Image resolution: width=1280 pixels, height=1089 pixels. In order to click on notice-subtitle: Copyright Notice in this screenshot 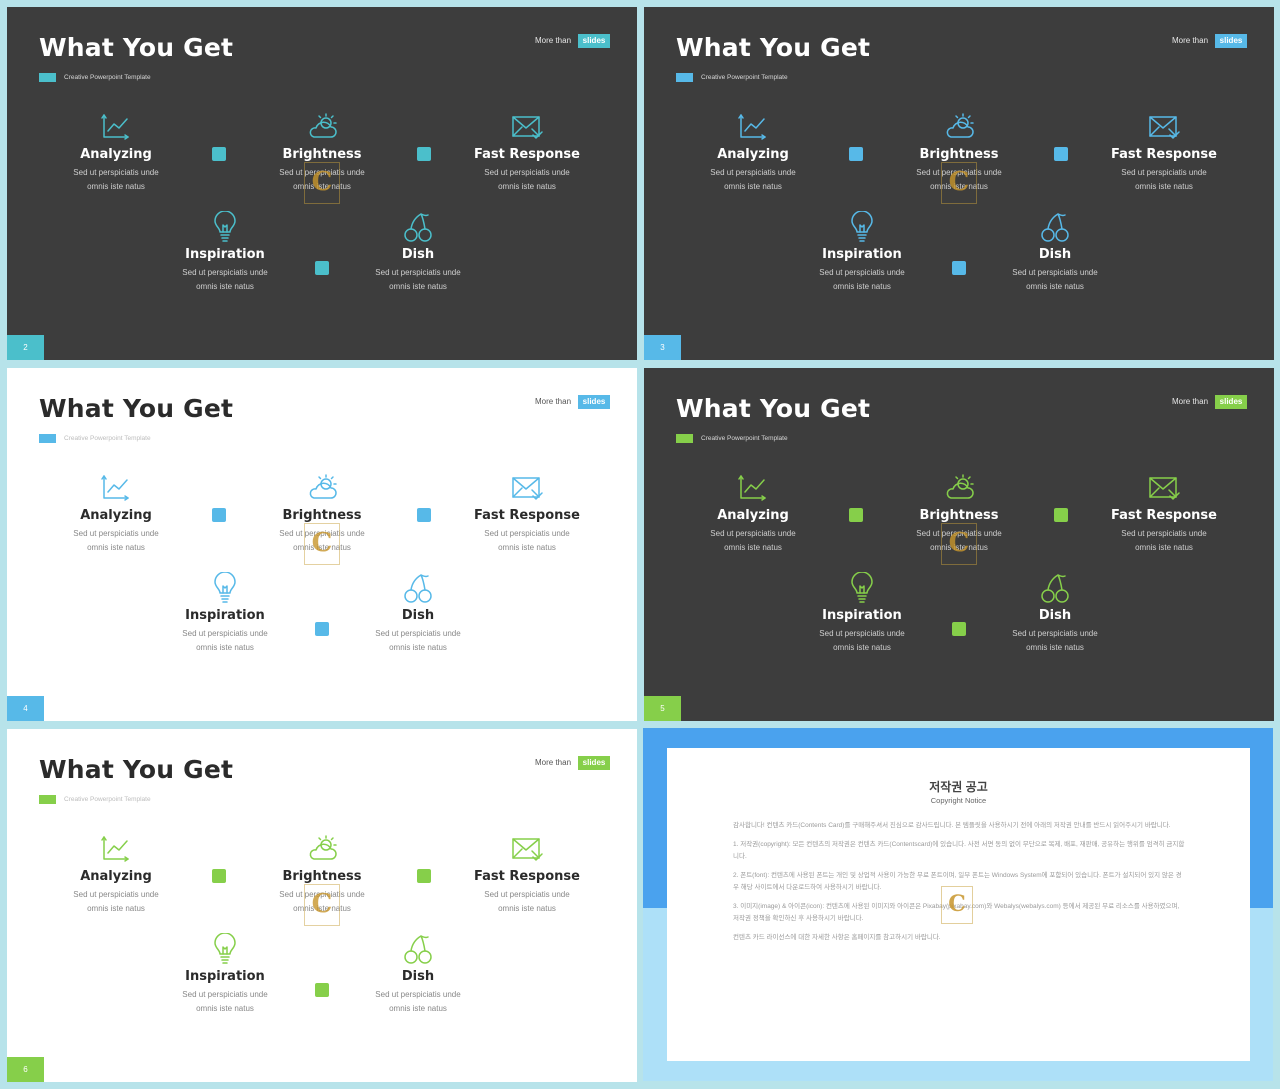, I will do `click(958, 800)`.